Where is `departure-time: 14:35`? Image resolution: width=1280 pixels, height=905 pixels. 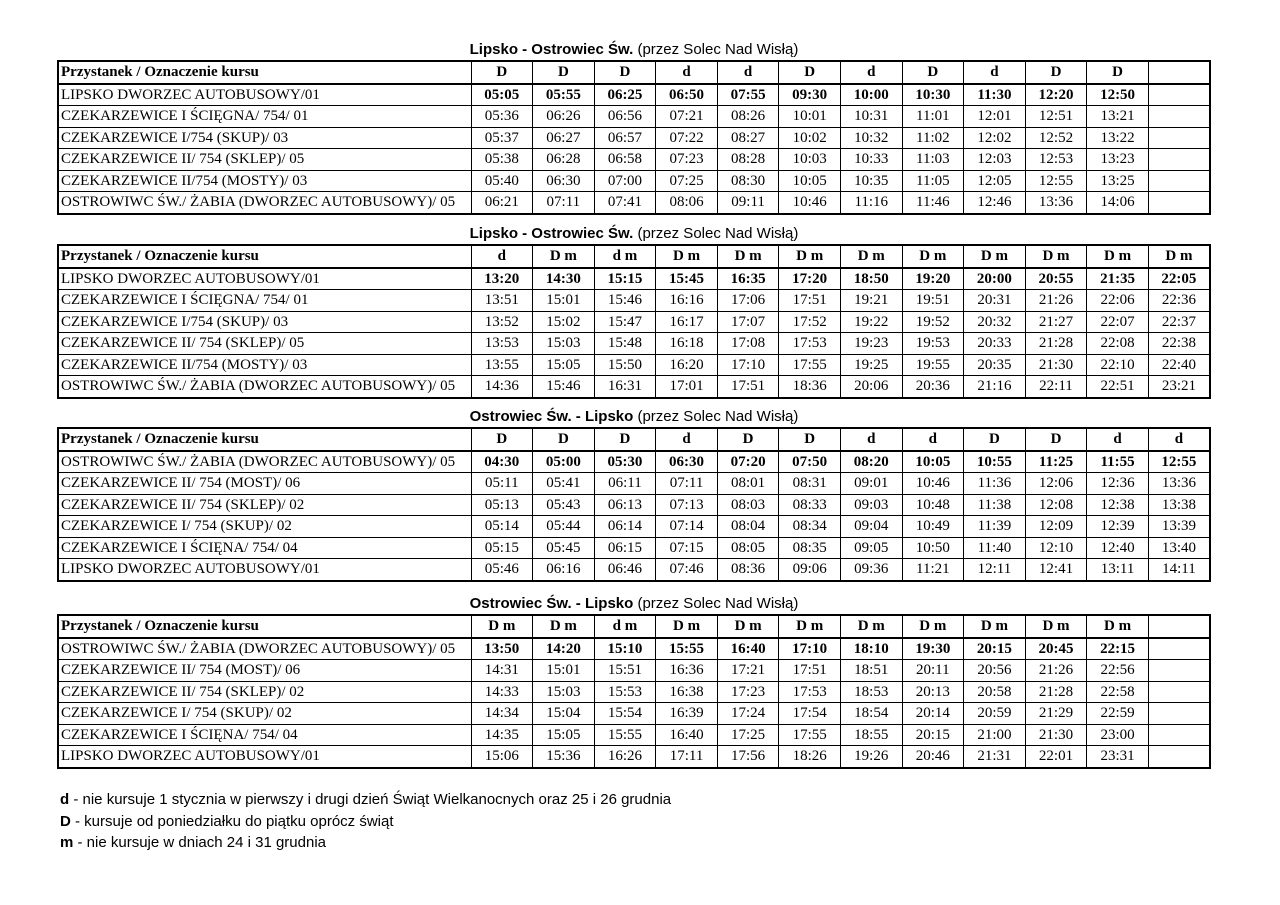
departure-time: 14:35 is located at coordinates (502, 734).